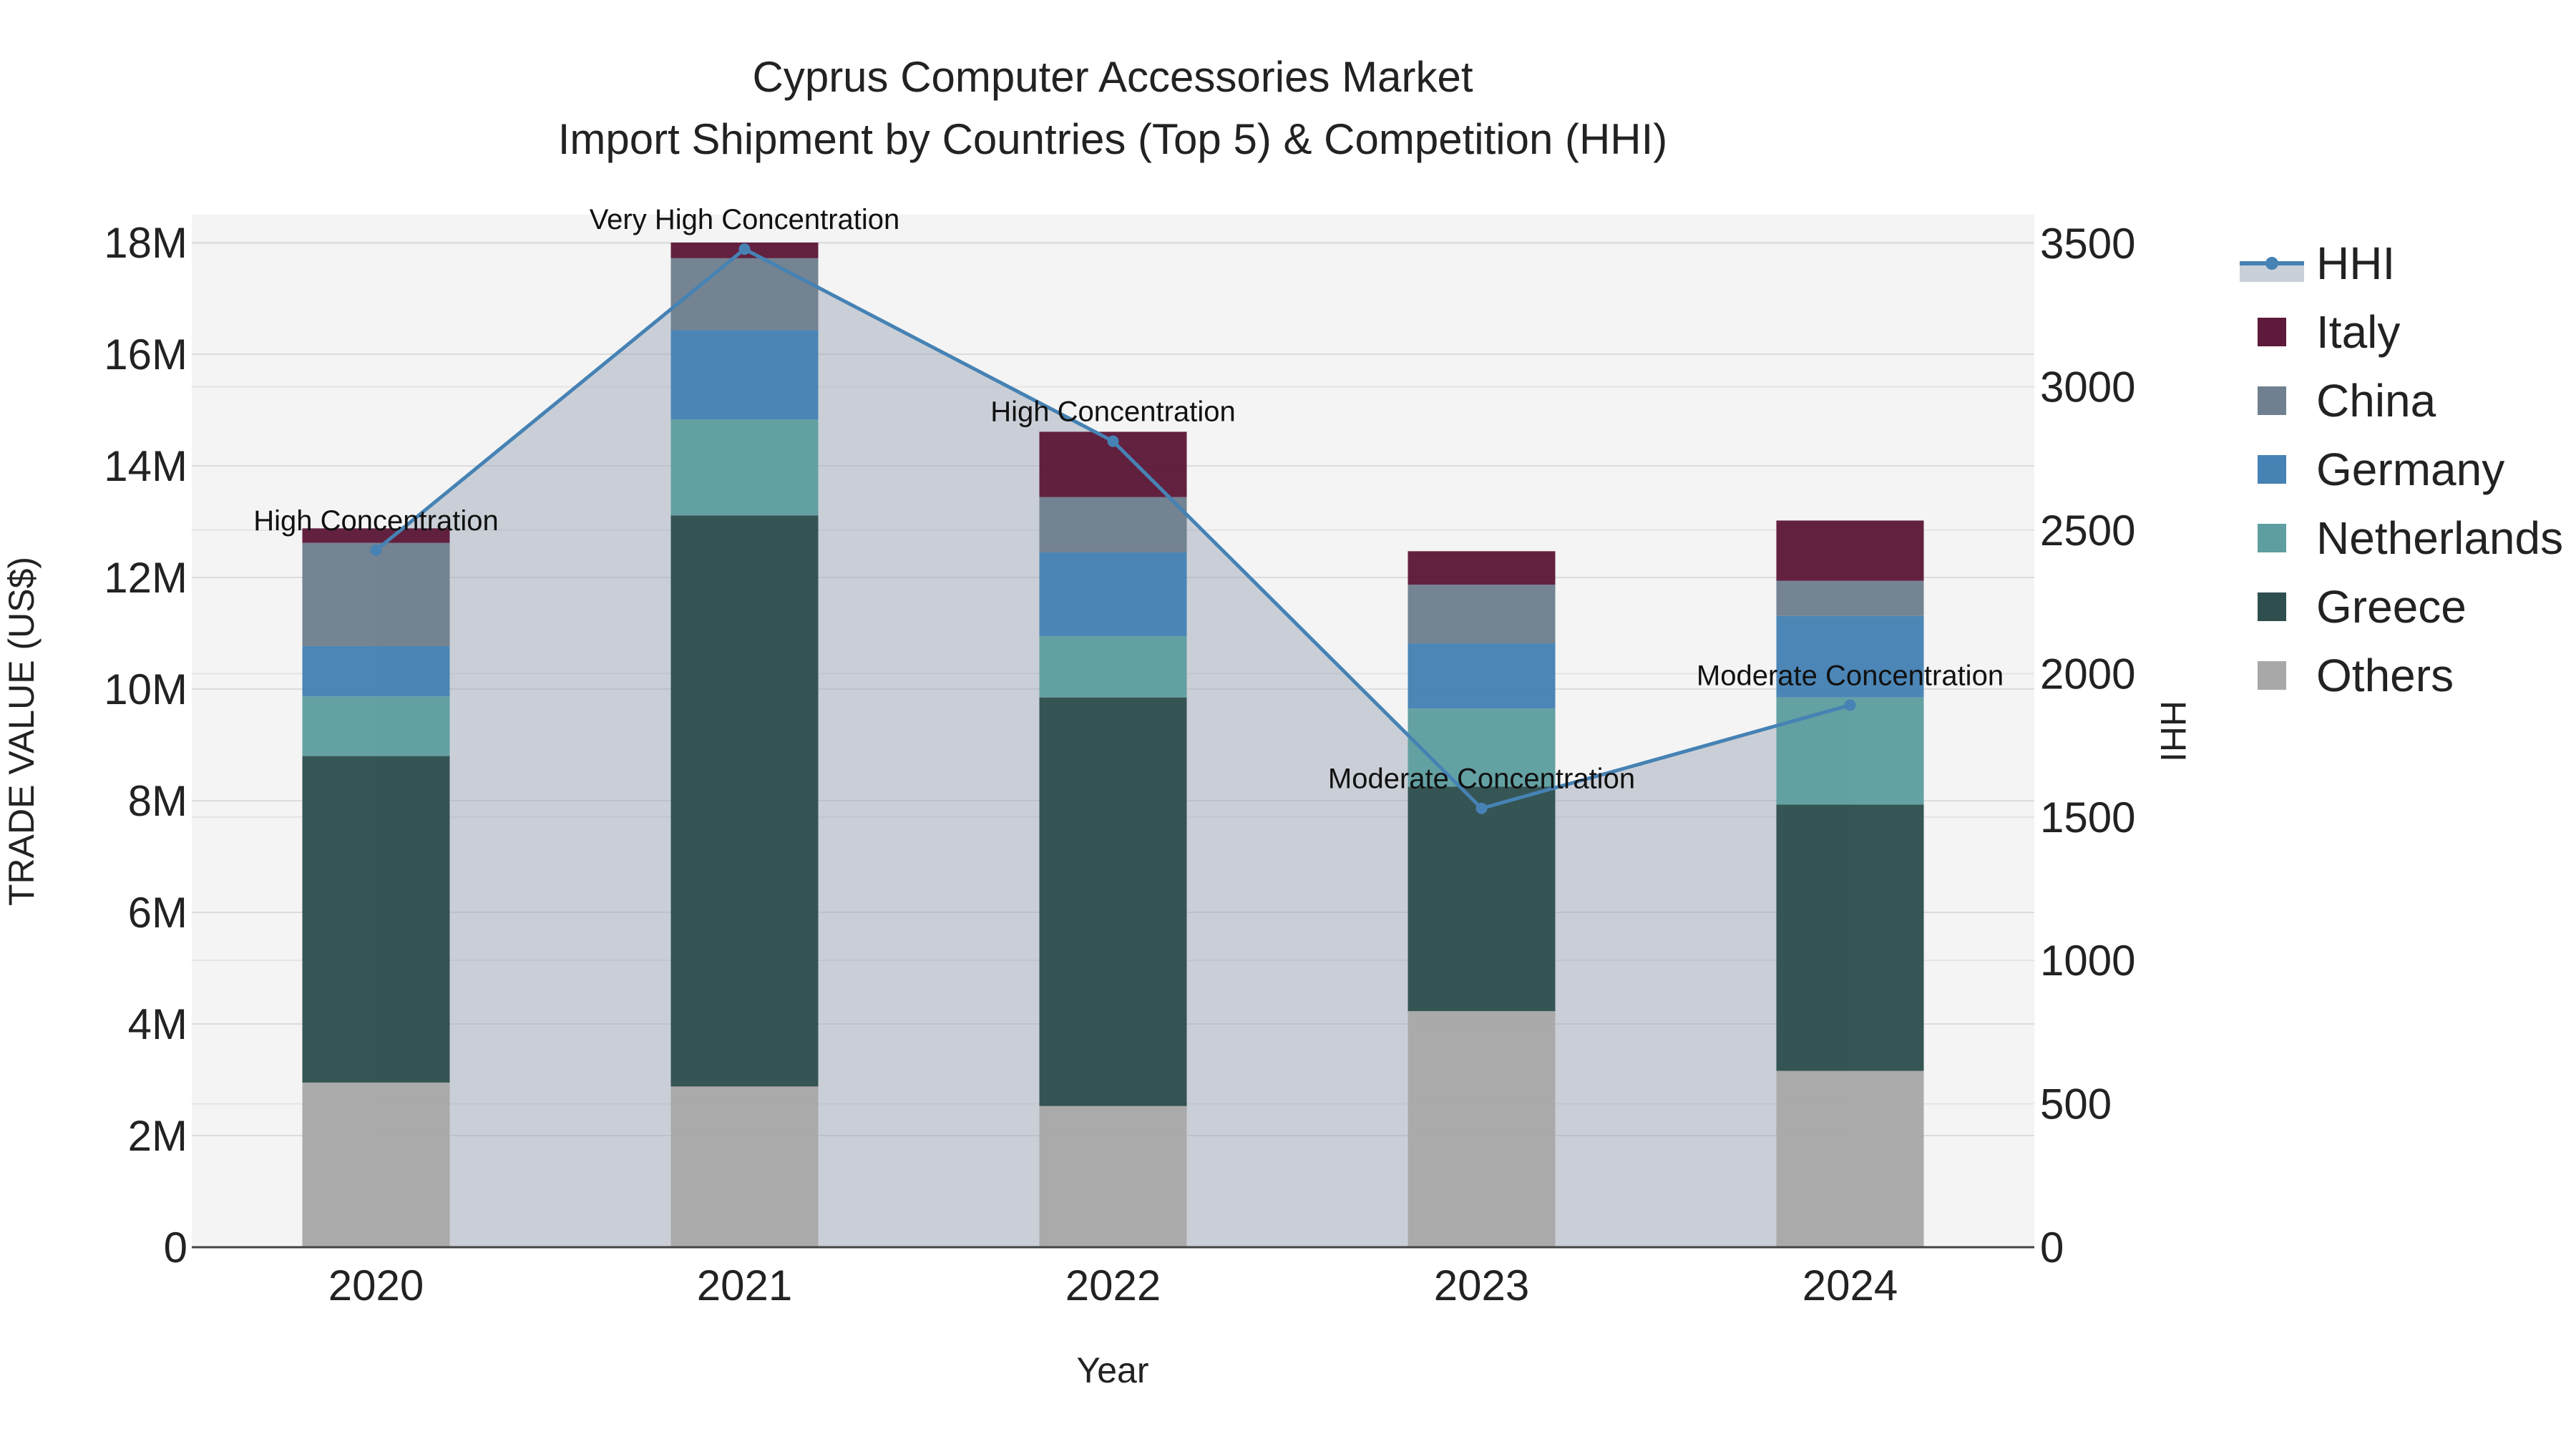  What do you see at coordinates (145, 243) in the screenshot?
I see `y-tick-label: 18M` at bounding box center [145, 243].